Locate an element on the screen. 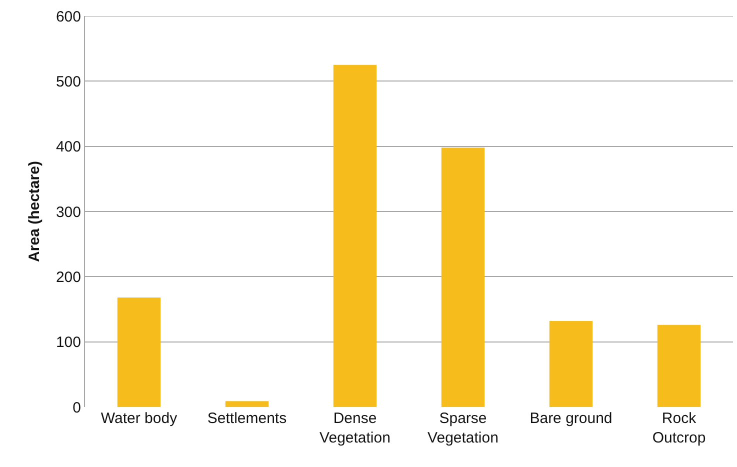 The width and height of the screenshot is (737, 467). y-tick-label: 0 is located at coordinates (76, 407).